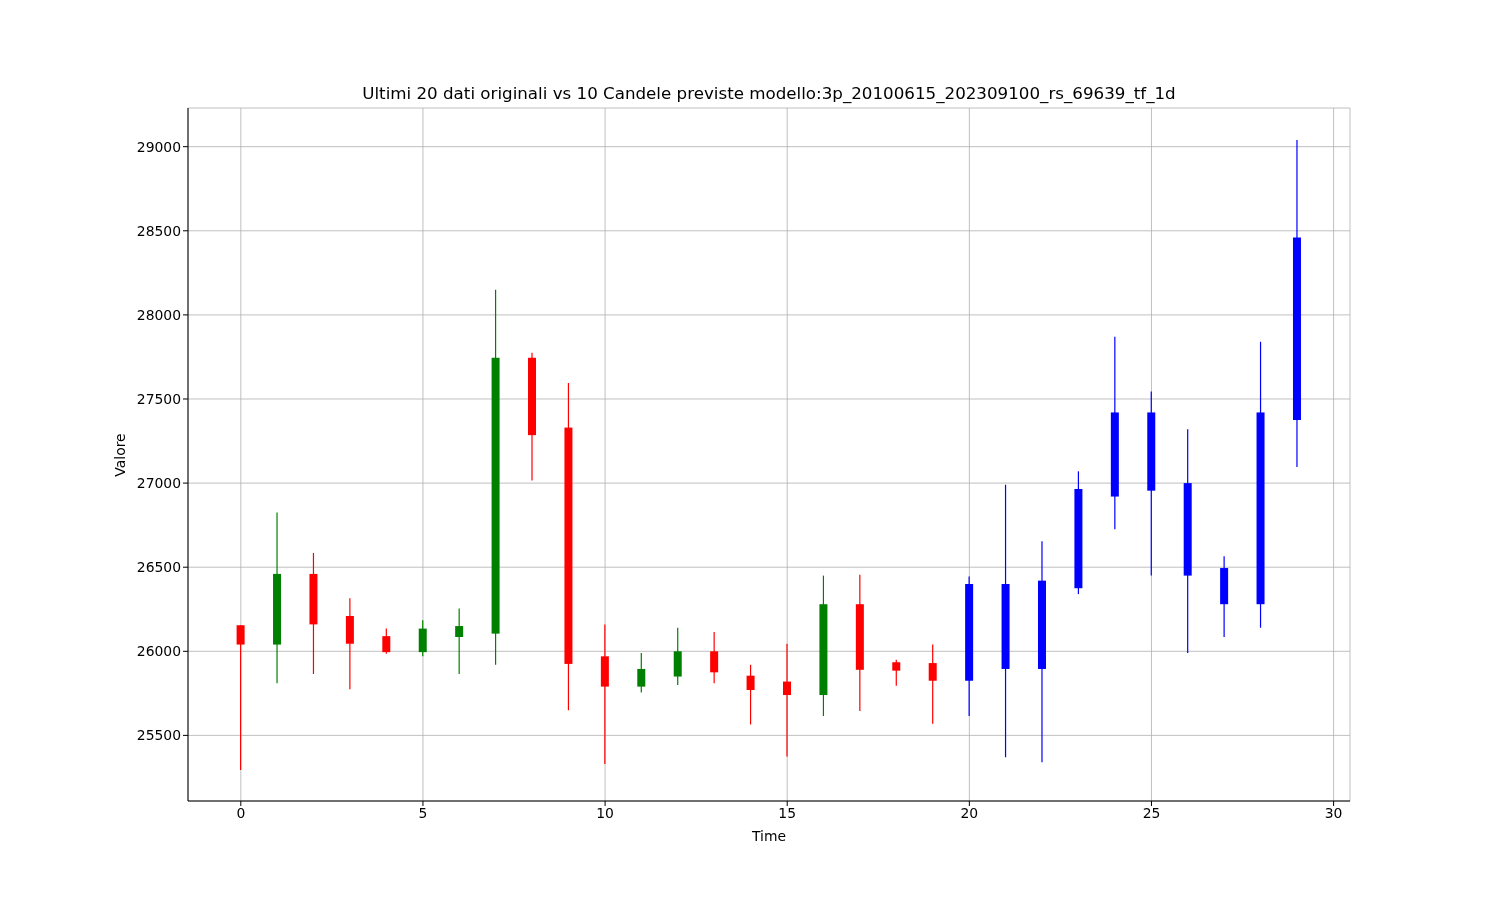  What do you see at coordinates (1151, 812) in the screenshot?
I see `x-tick-label: 25` at bounding box center [1151, 812].